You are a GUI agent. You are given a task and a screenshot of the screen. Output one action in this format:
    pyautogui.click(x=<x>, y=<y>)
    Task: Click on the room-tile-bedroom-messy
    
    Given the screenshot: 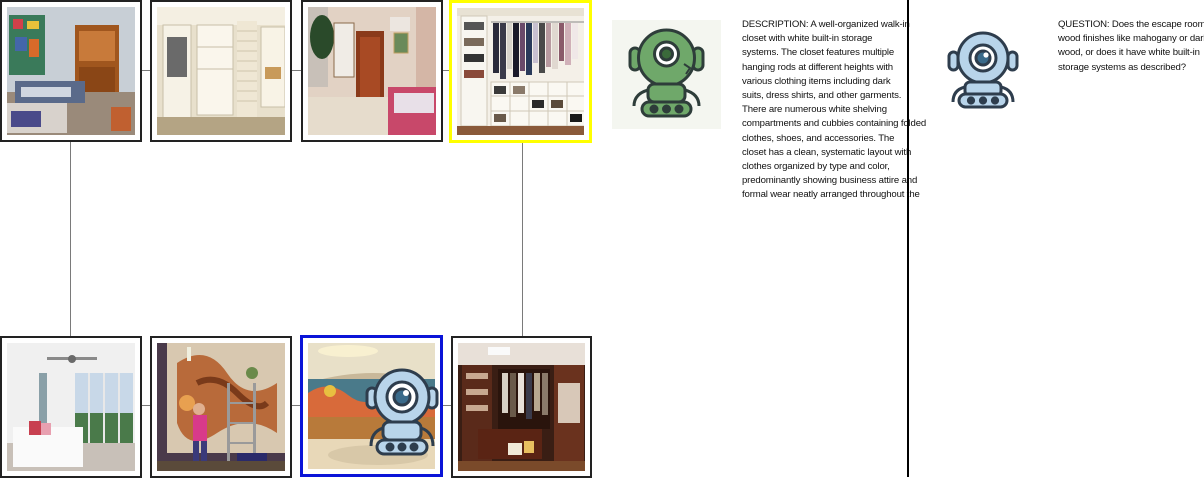 What is the action you would take?
    pyautogui.click(x=71, y=71)
    